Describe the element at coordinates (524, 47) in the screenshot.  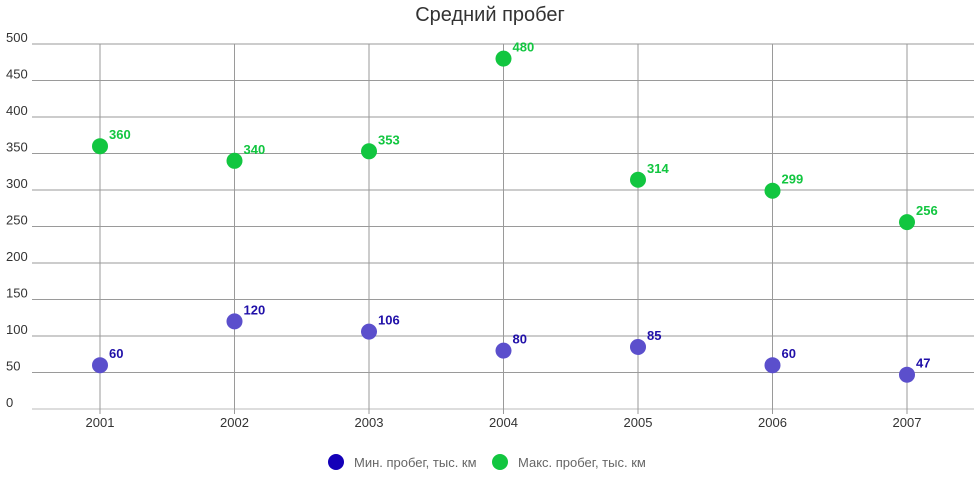
I see `data-label: 480` at that location.